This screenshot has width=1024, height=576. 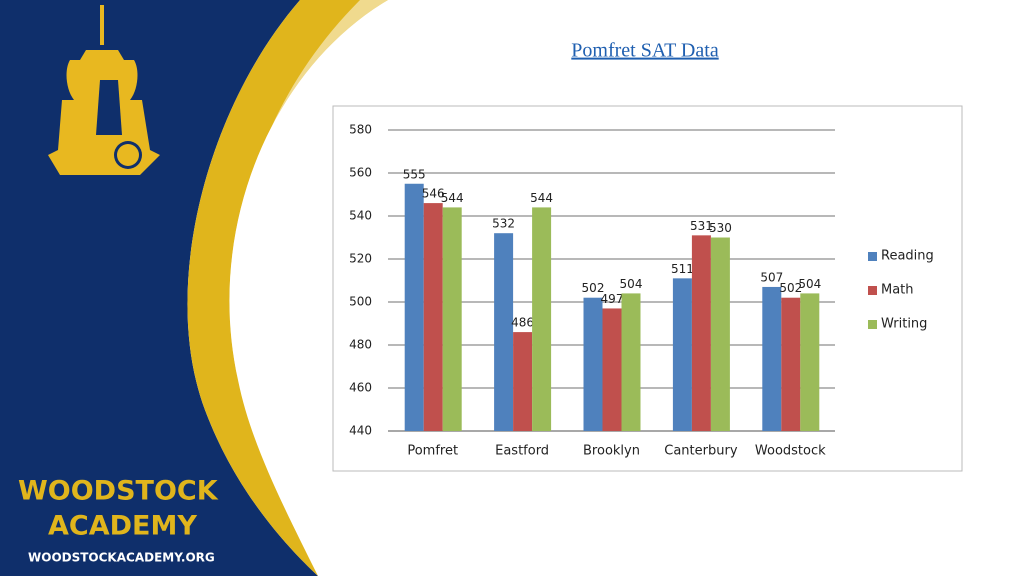 I want to click on slide-title: Pomfret SAT Data, so click(x=645, y=51).